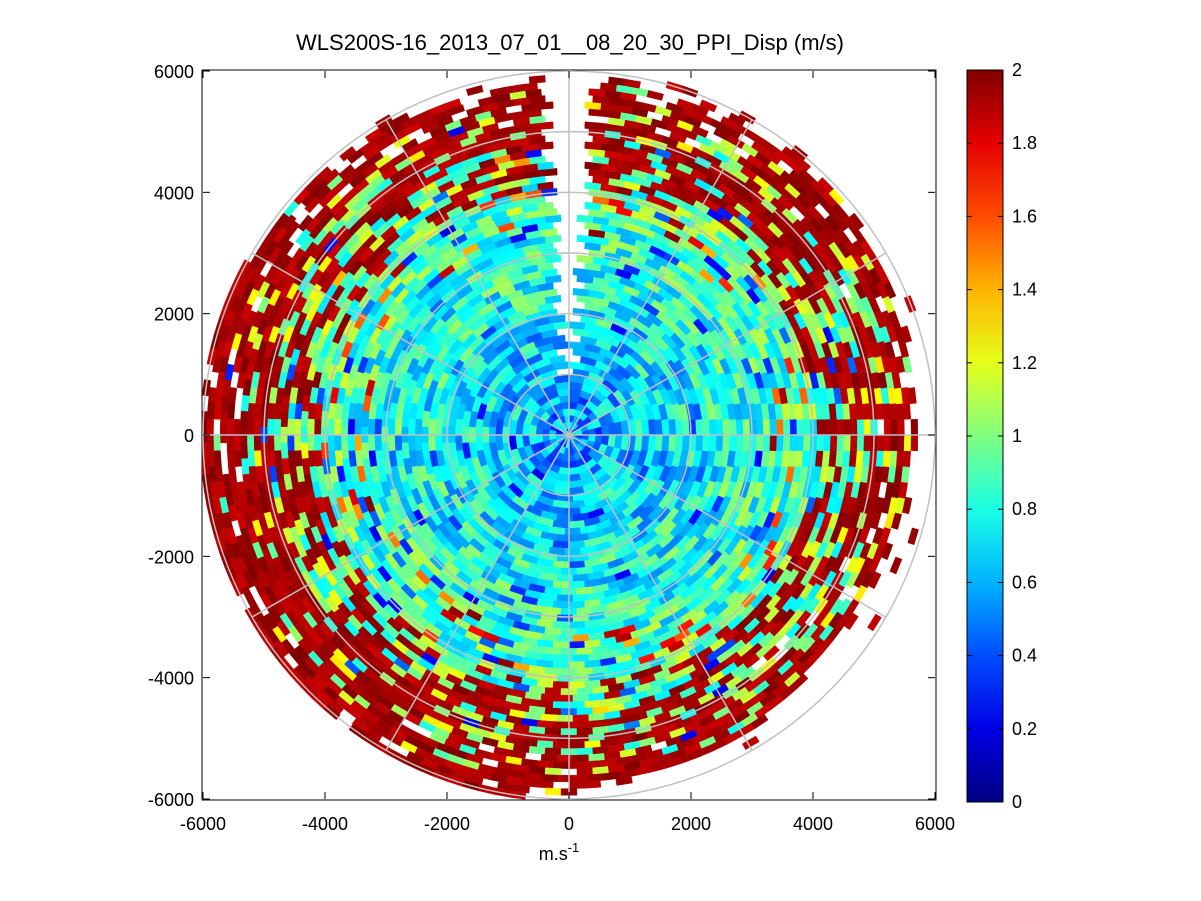 Image resolution: width=1201 pixels, height=901 pixels. Describe the element at coordinates (447, 824) in the screenshot. I see `x-tick-label: -2000` at that location.